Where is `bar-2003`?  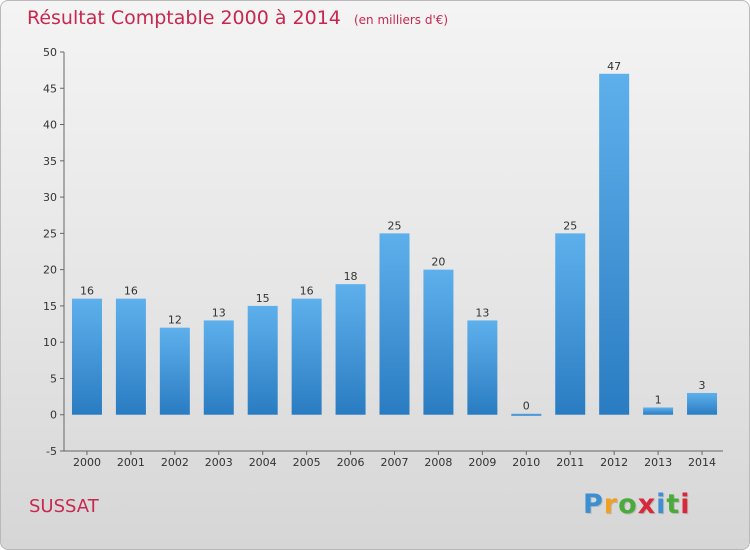 bar-2003 is located at coordinates (218, 367).